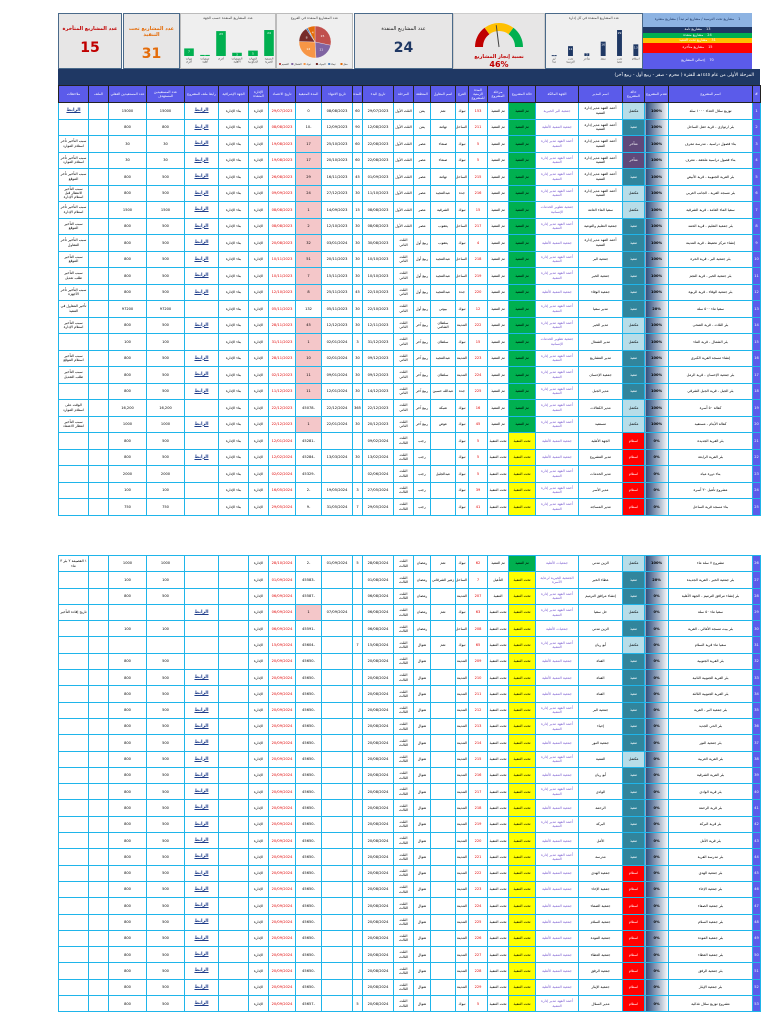  What do you see at coordinates (357, 94) in the screenshot?
I see `column-header-duration: المدة` at bounding box center [357, 94].